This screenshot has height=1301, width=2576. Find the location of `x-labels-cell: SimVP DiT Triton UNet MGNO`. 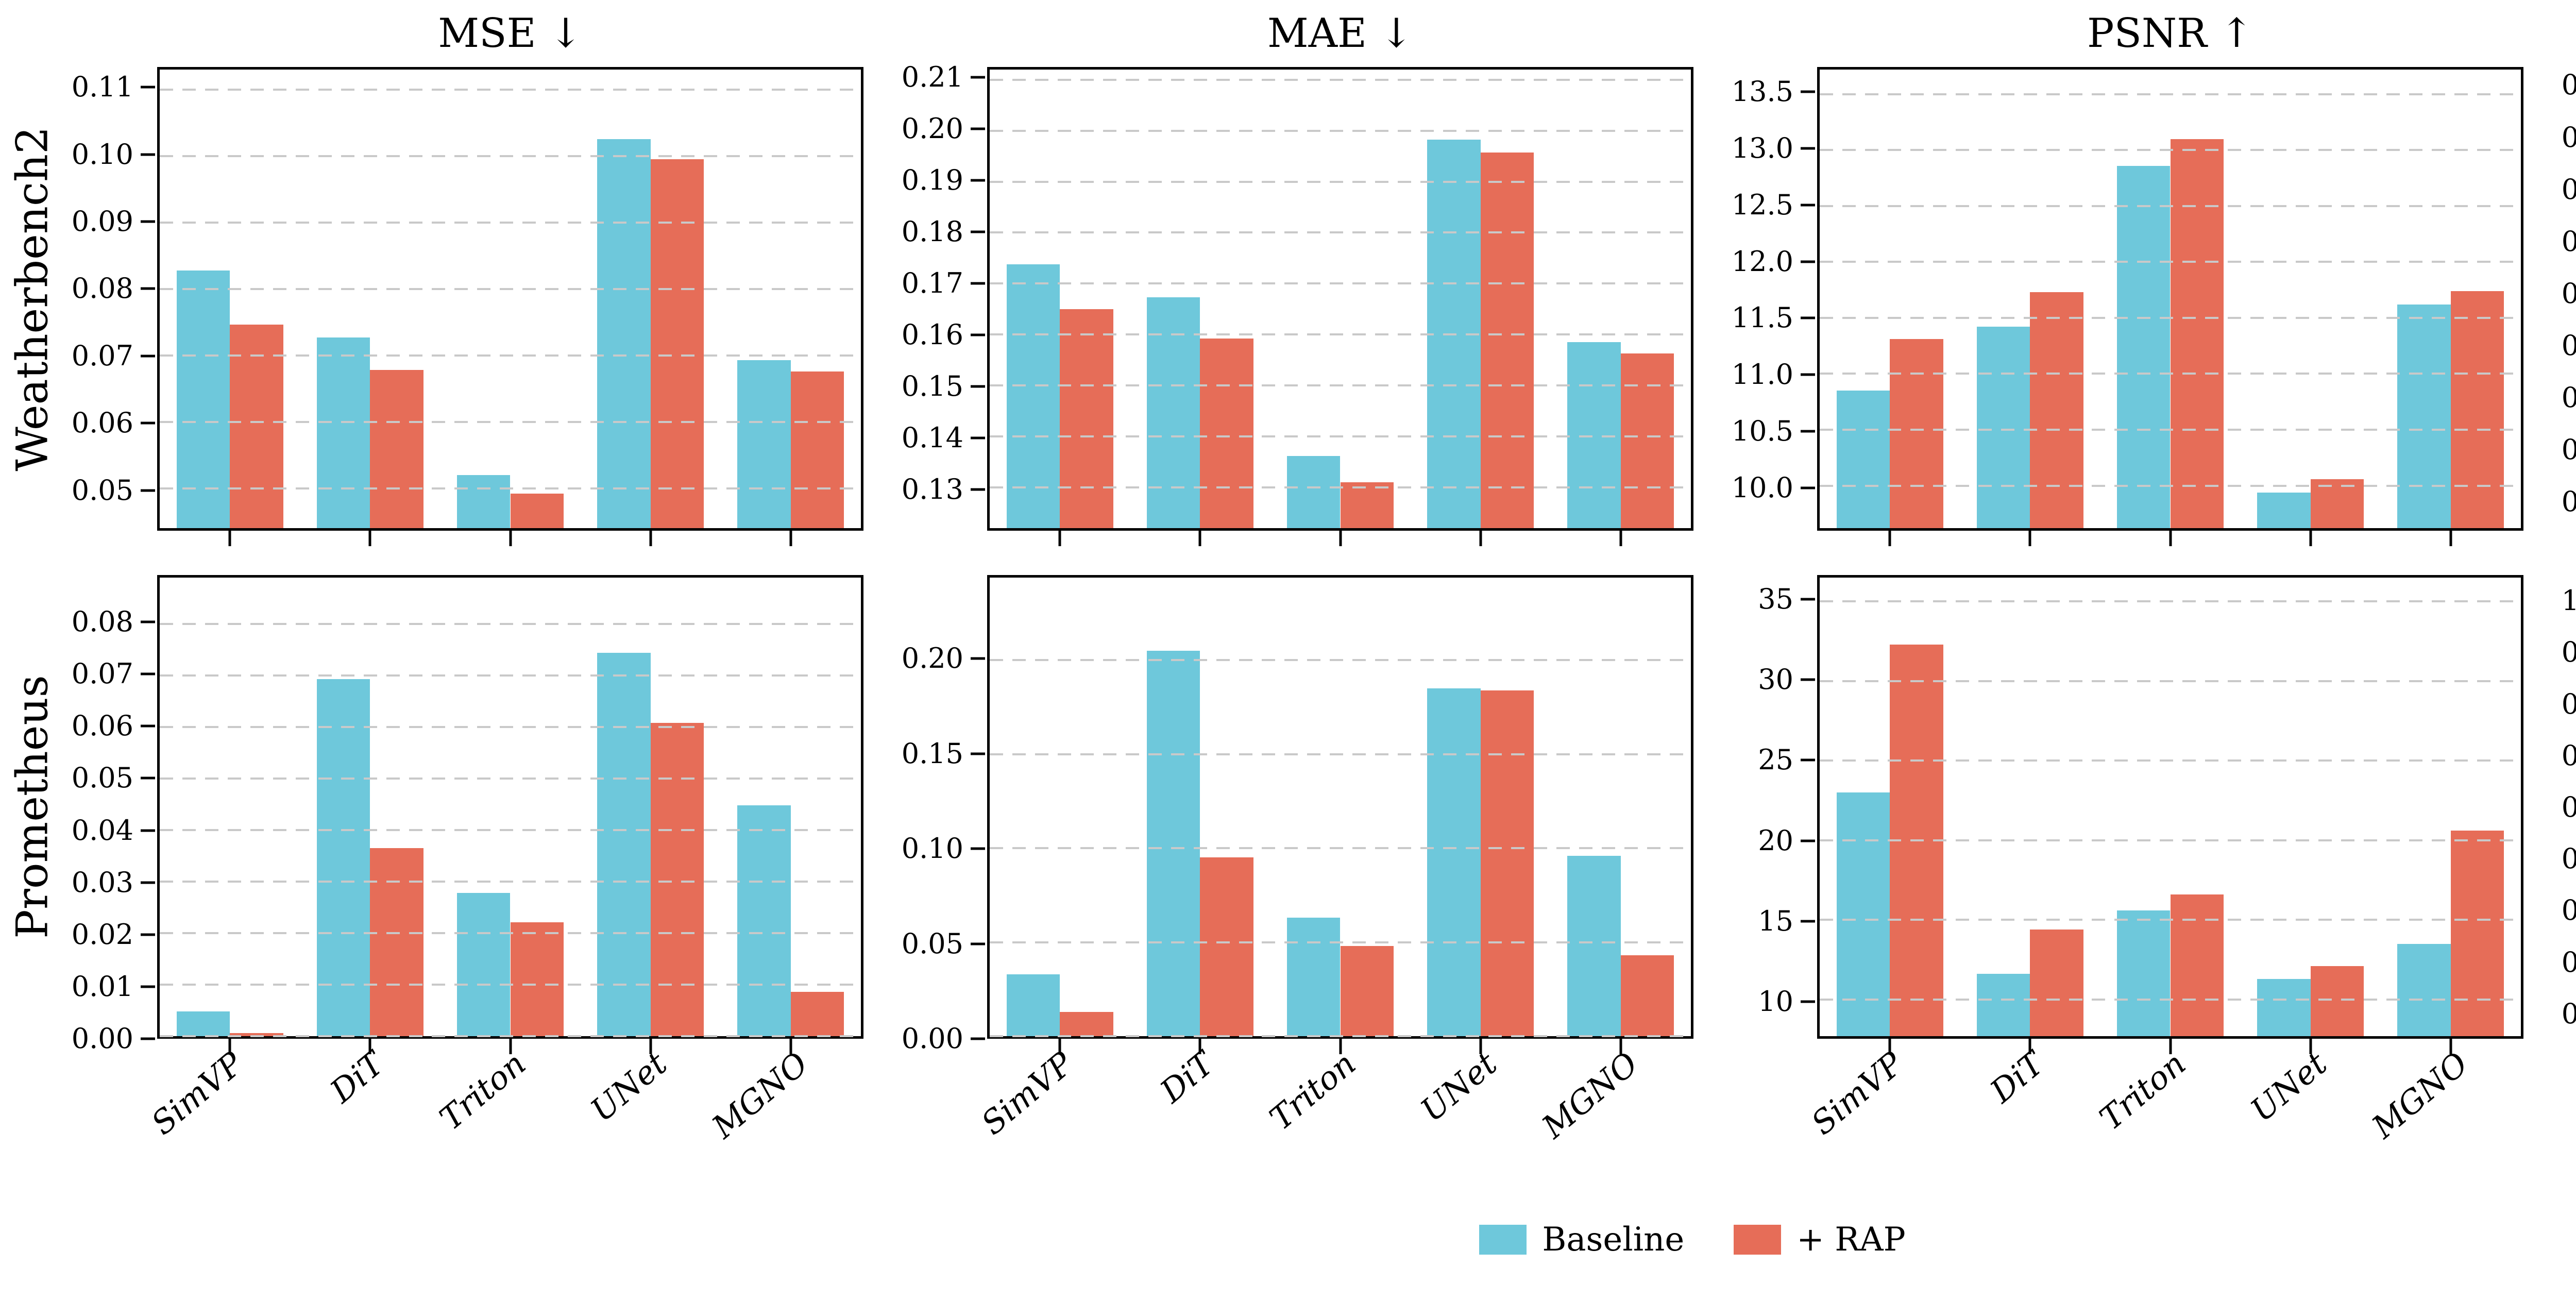

x-labels-cell: SimVP DiT Triton UNet MGNO is located at coordinates (479, 1108).